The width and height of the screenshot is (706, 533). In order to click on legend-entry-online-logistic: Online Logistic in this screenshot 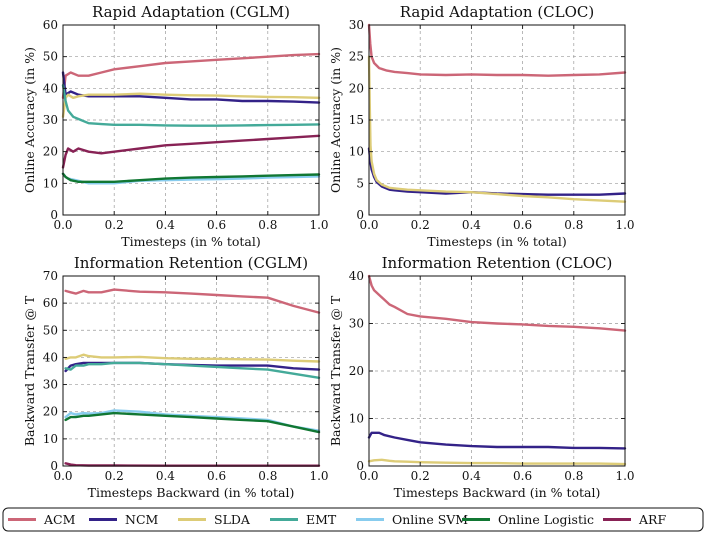, I will do `click(528, 519)`.